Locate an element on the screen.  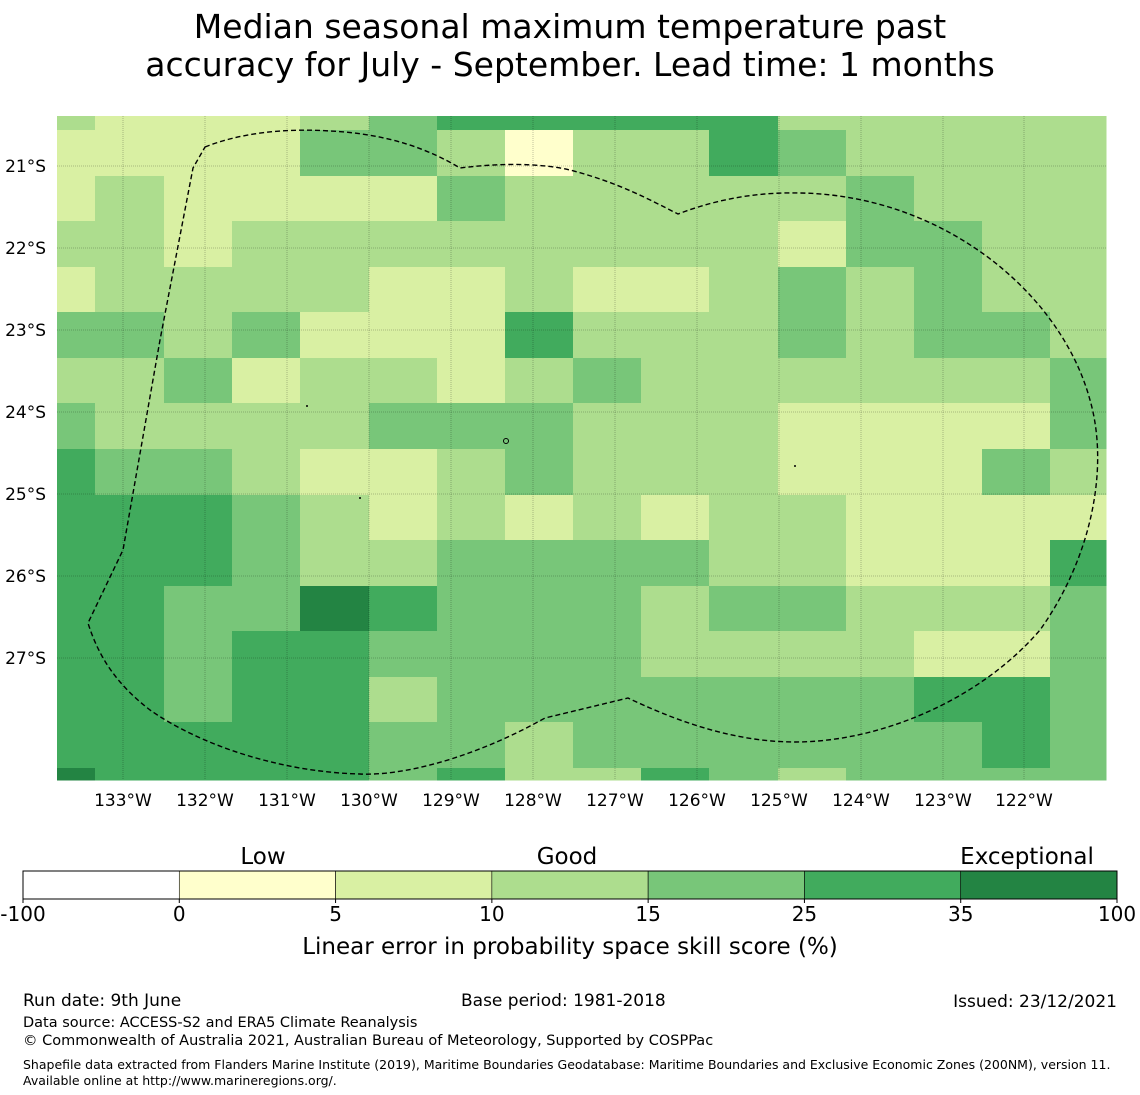
colorbar-ticks: -100 0 5 10 15 25 35 100 is located at coordinates (568, 912).